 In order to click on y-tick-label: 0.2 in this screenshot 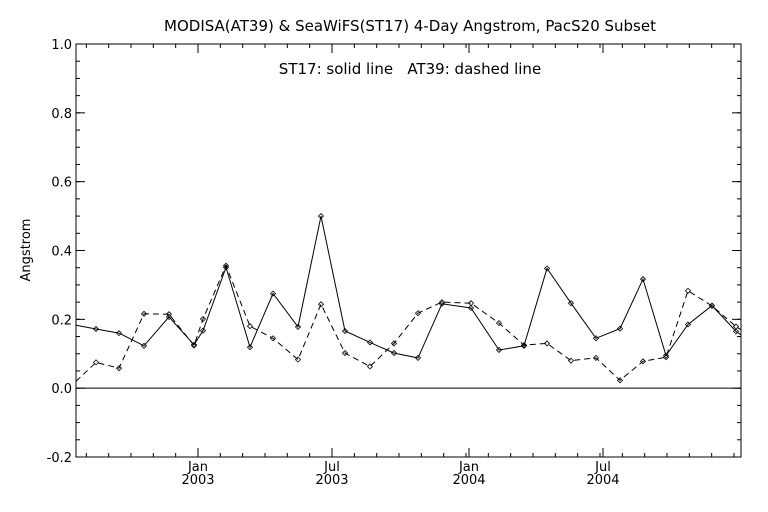, I will do `click(61, 320)`.